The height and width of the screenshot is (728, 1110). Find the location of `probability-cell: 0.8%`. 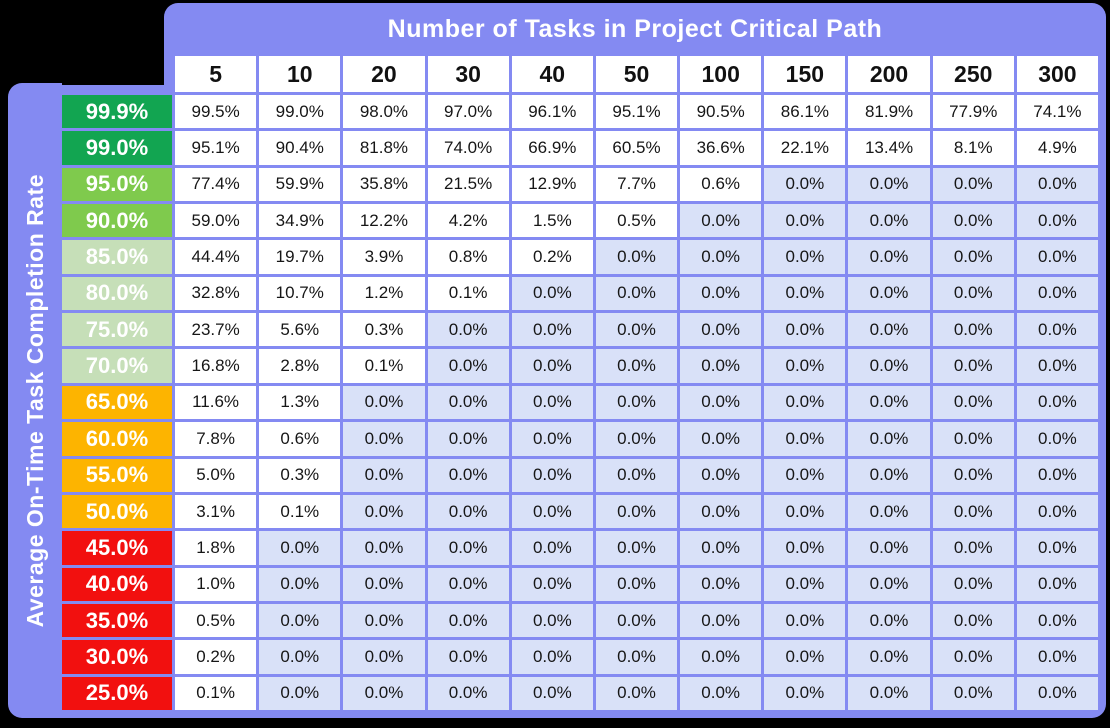

probability-cell: 0.8% is located at coordinates (468, 257).